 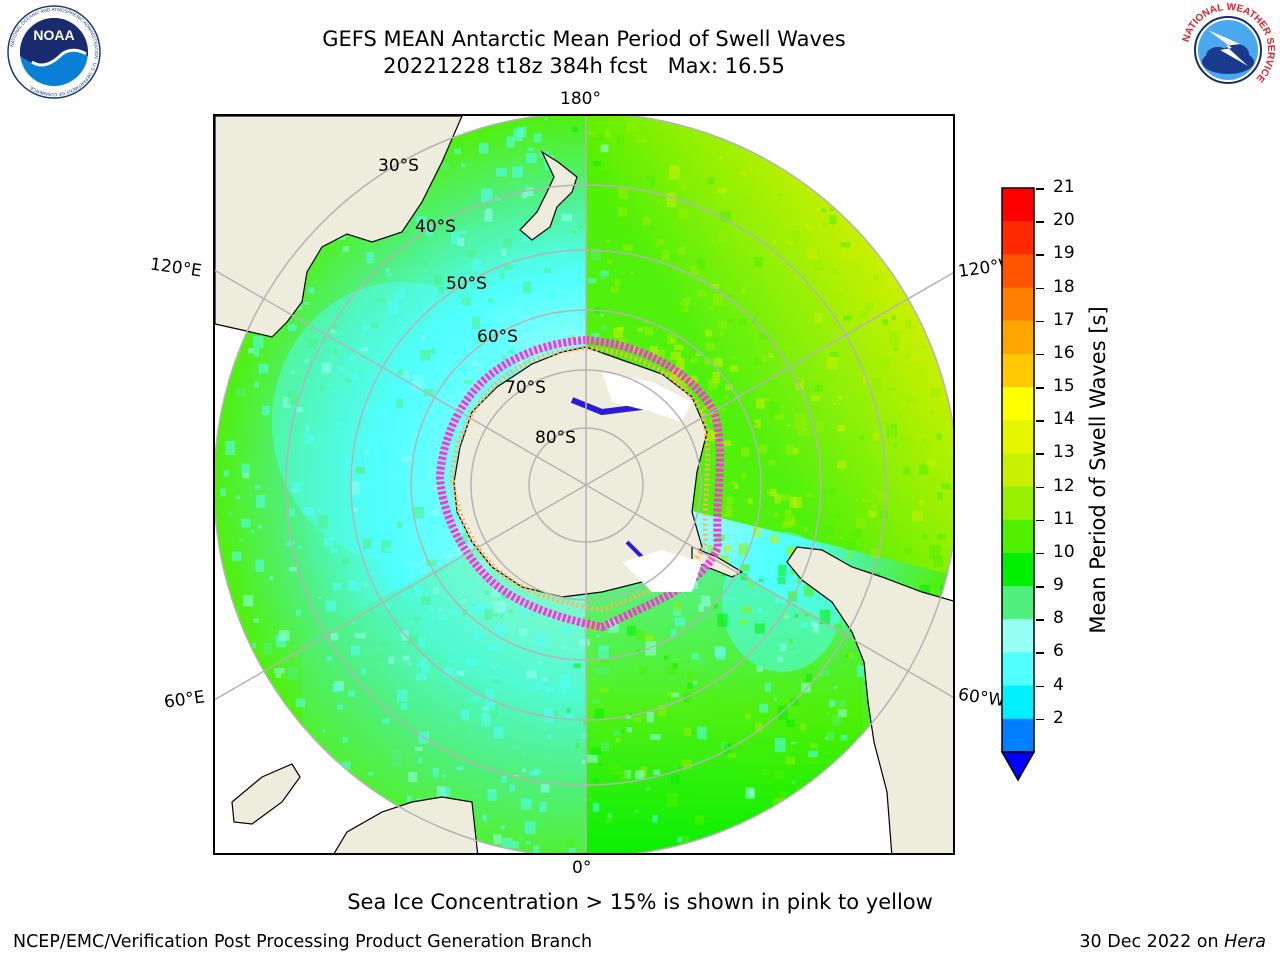 I want to click on land-south-america, so click(x=869, y=699).